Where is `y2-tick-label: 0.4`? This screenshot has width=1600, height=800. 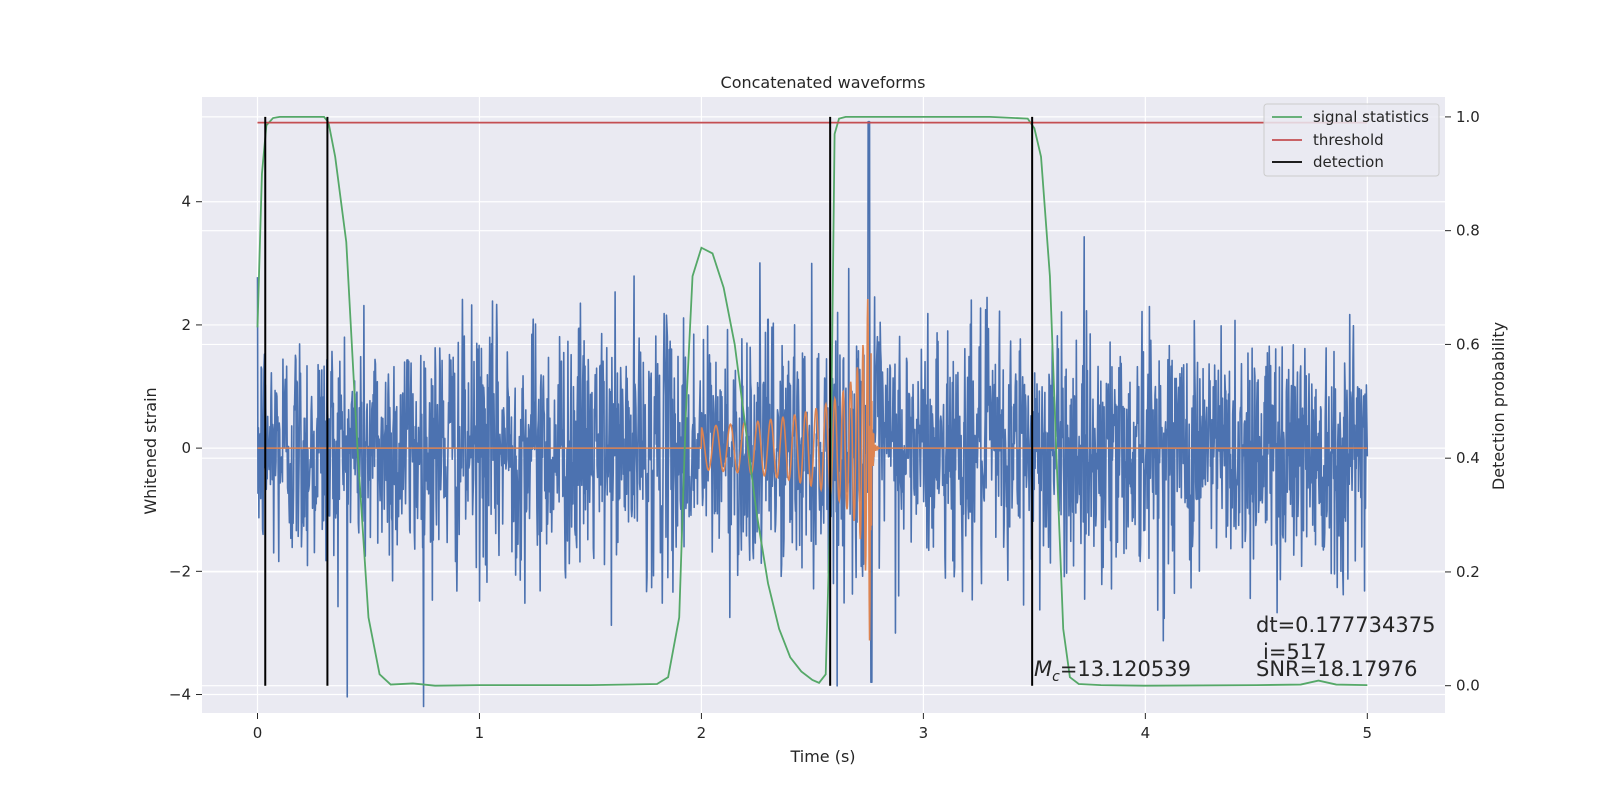 y2-tick-label: 0.4 is located at coordinates (1468, 458).